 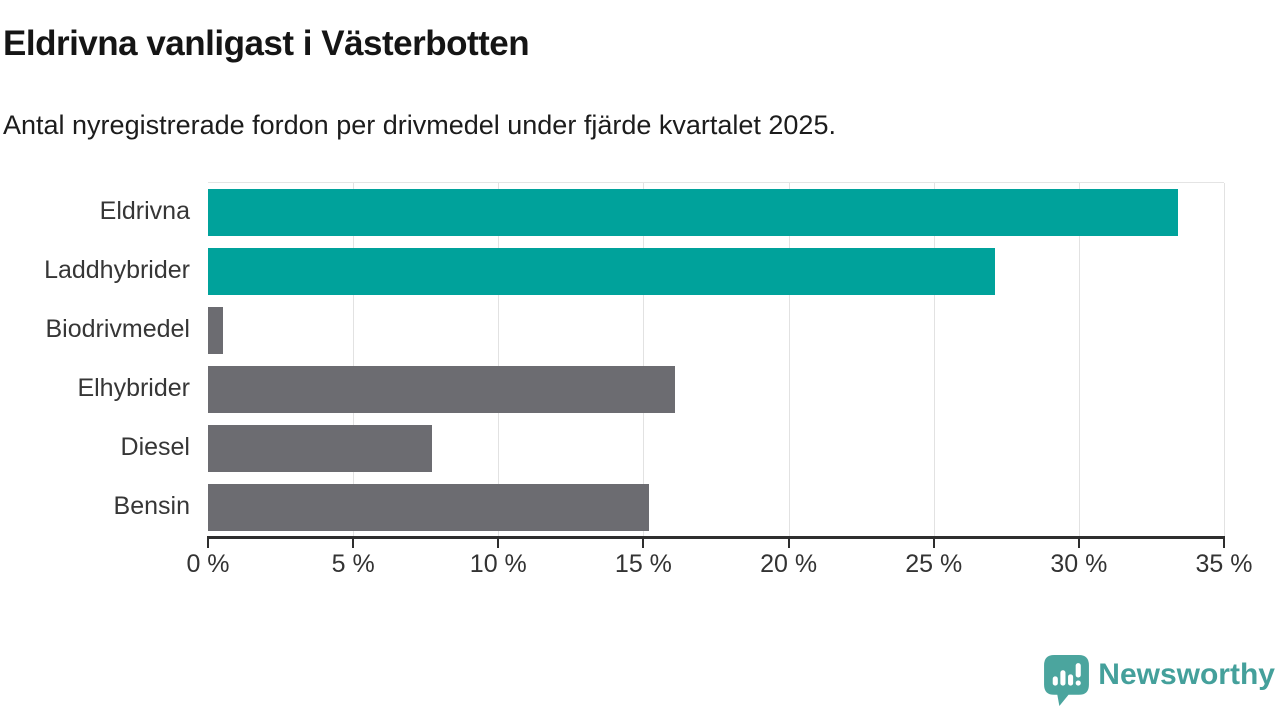 What do you see at coordinates (117, 329) in the screenshot?
I see `category-label: Biodrivmedel` at bounding box center [117, 329].